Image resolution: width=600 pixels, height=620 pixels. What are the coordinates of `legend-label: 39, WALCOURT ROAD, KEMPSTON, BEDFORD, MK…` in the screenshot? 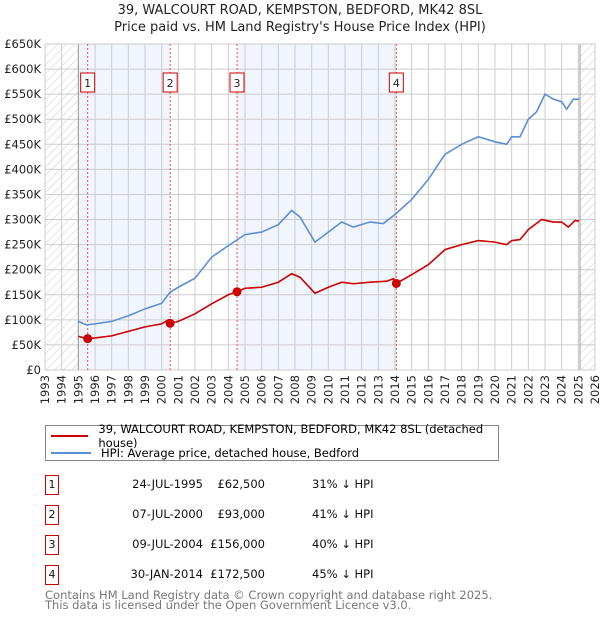 It's located at (291, 436).